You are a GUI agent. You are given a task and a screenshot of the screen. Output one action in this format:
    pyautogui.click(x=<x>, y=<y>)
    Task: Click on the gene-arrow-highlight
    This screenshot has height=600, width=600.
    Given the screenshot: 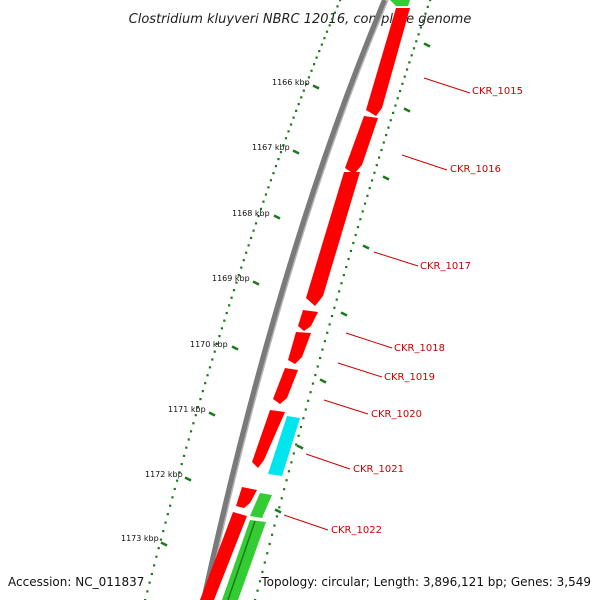 What is the action you would take?
    pyautogui.click(x=284, y=446)
    